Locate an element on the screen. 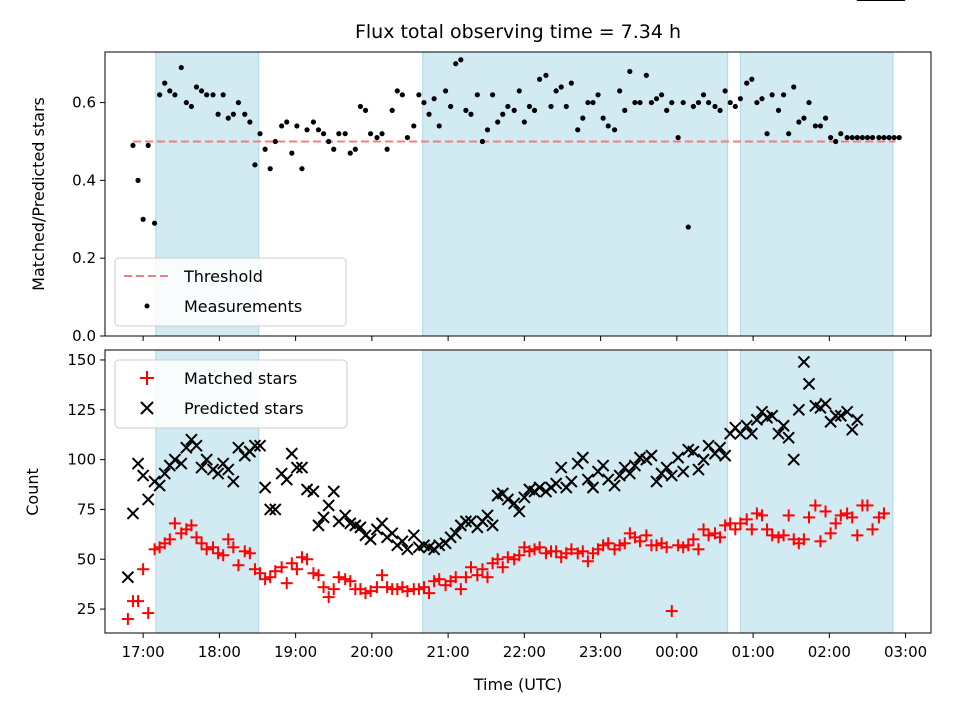  x-axis-label: Time (UTC) is located at coordinates (517, 684).